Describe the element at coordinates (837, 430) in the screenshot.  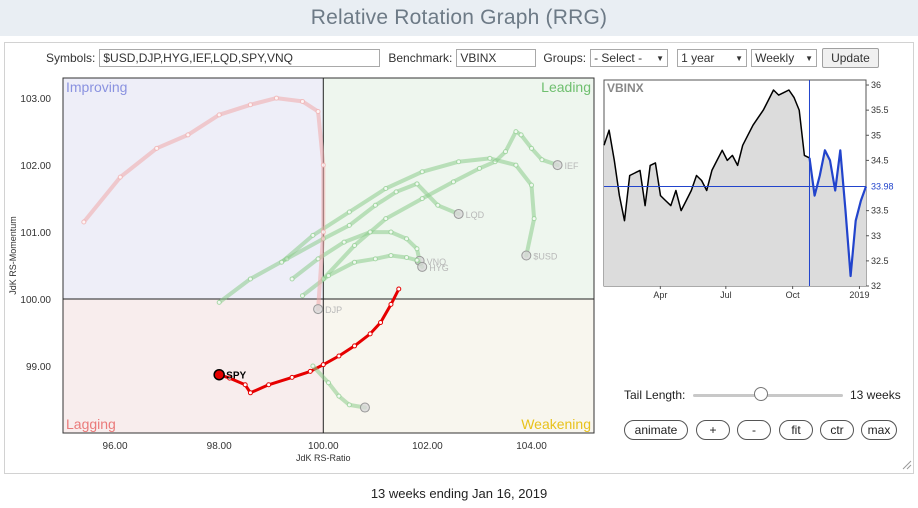
I see `center-button: ctr` at that location.